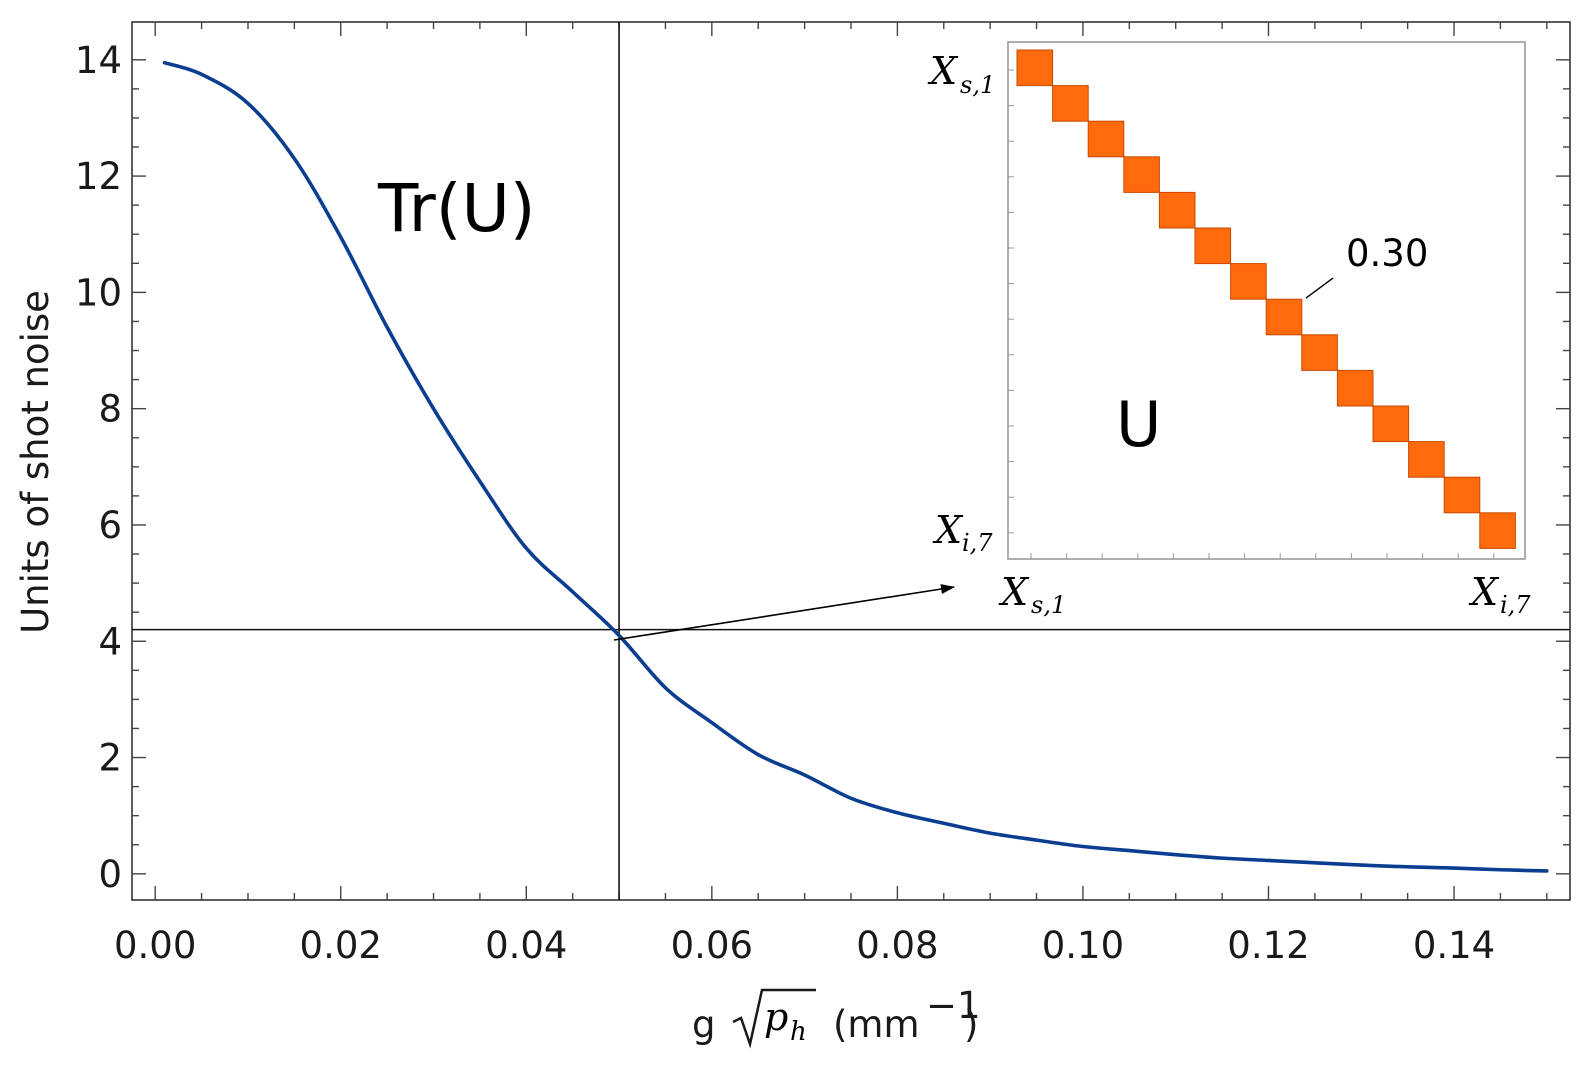  Describe the element at coordinates (1454, 945) in the screenshot. I see `x-tick-label: 0.14` at that location.